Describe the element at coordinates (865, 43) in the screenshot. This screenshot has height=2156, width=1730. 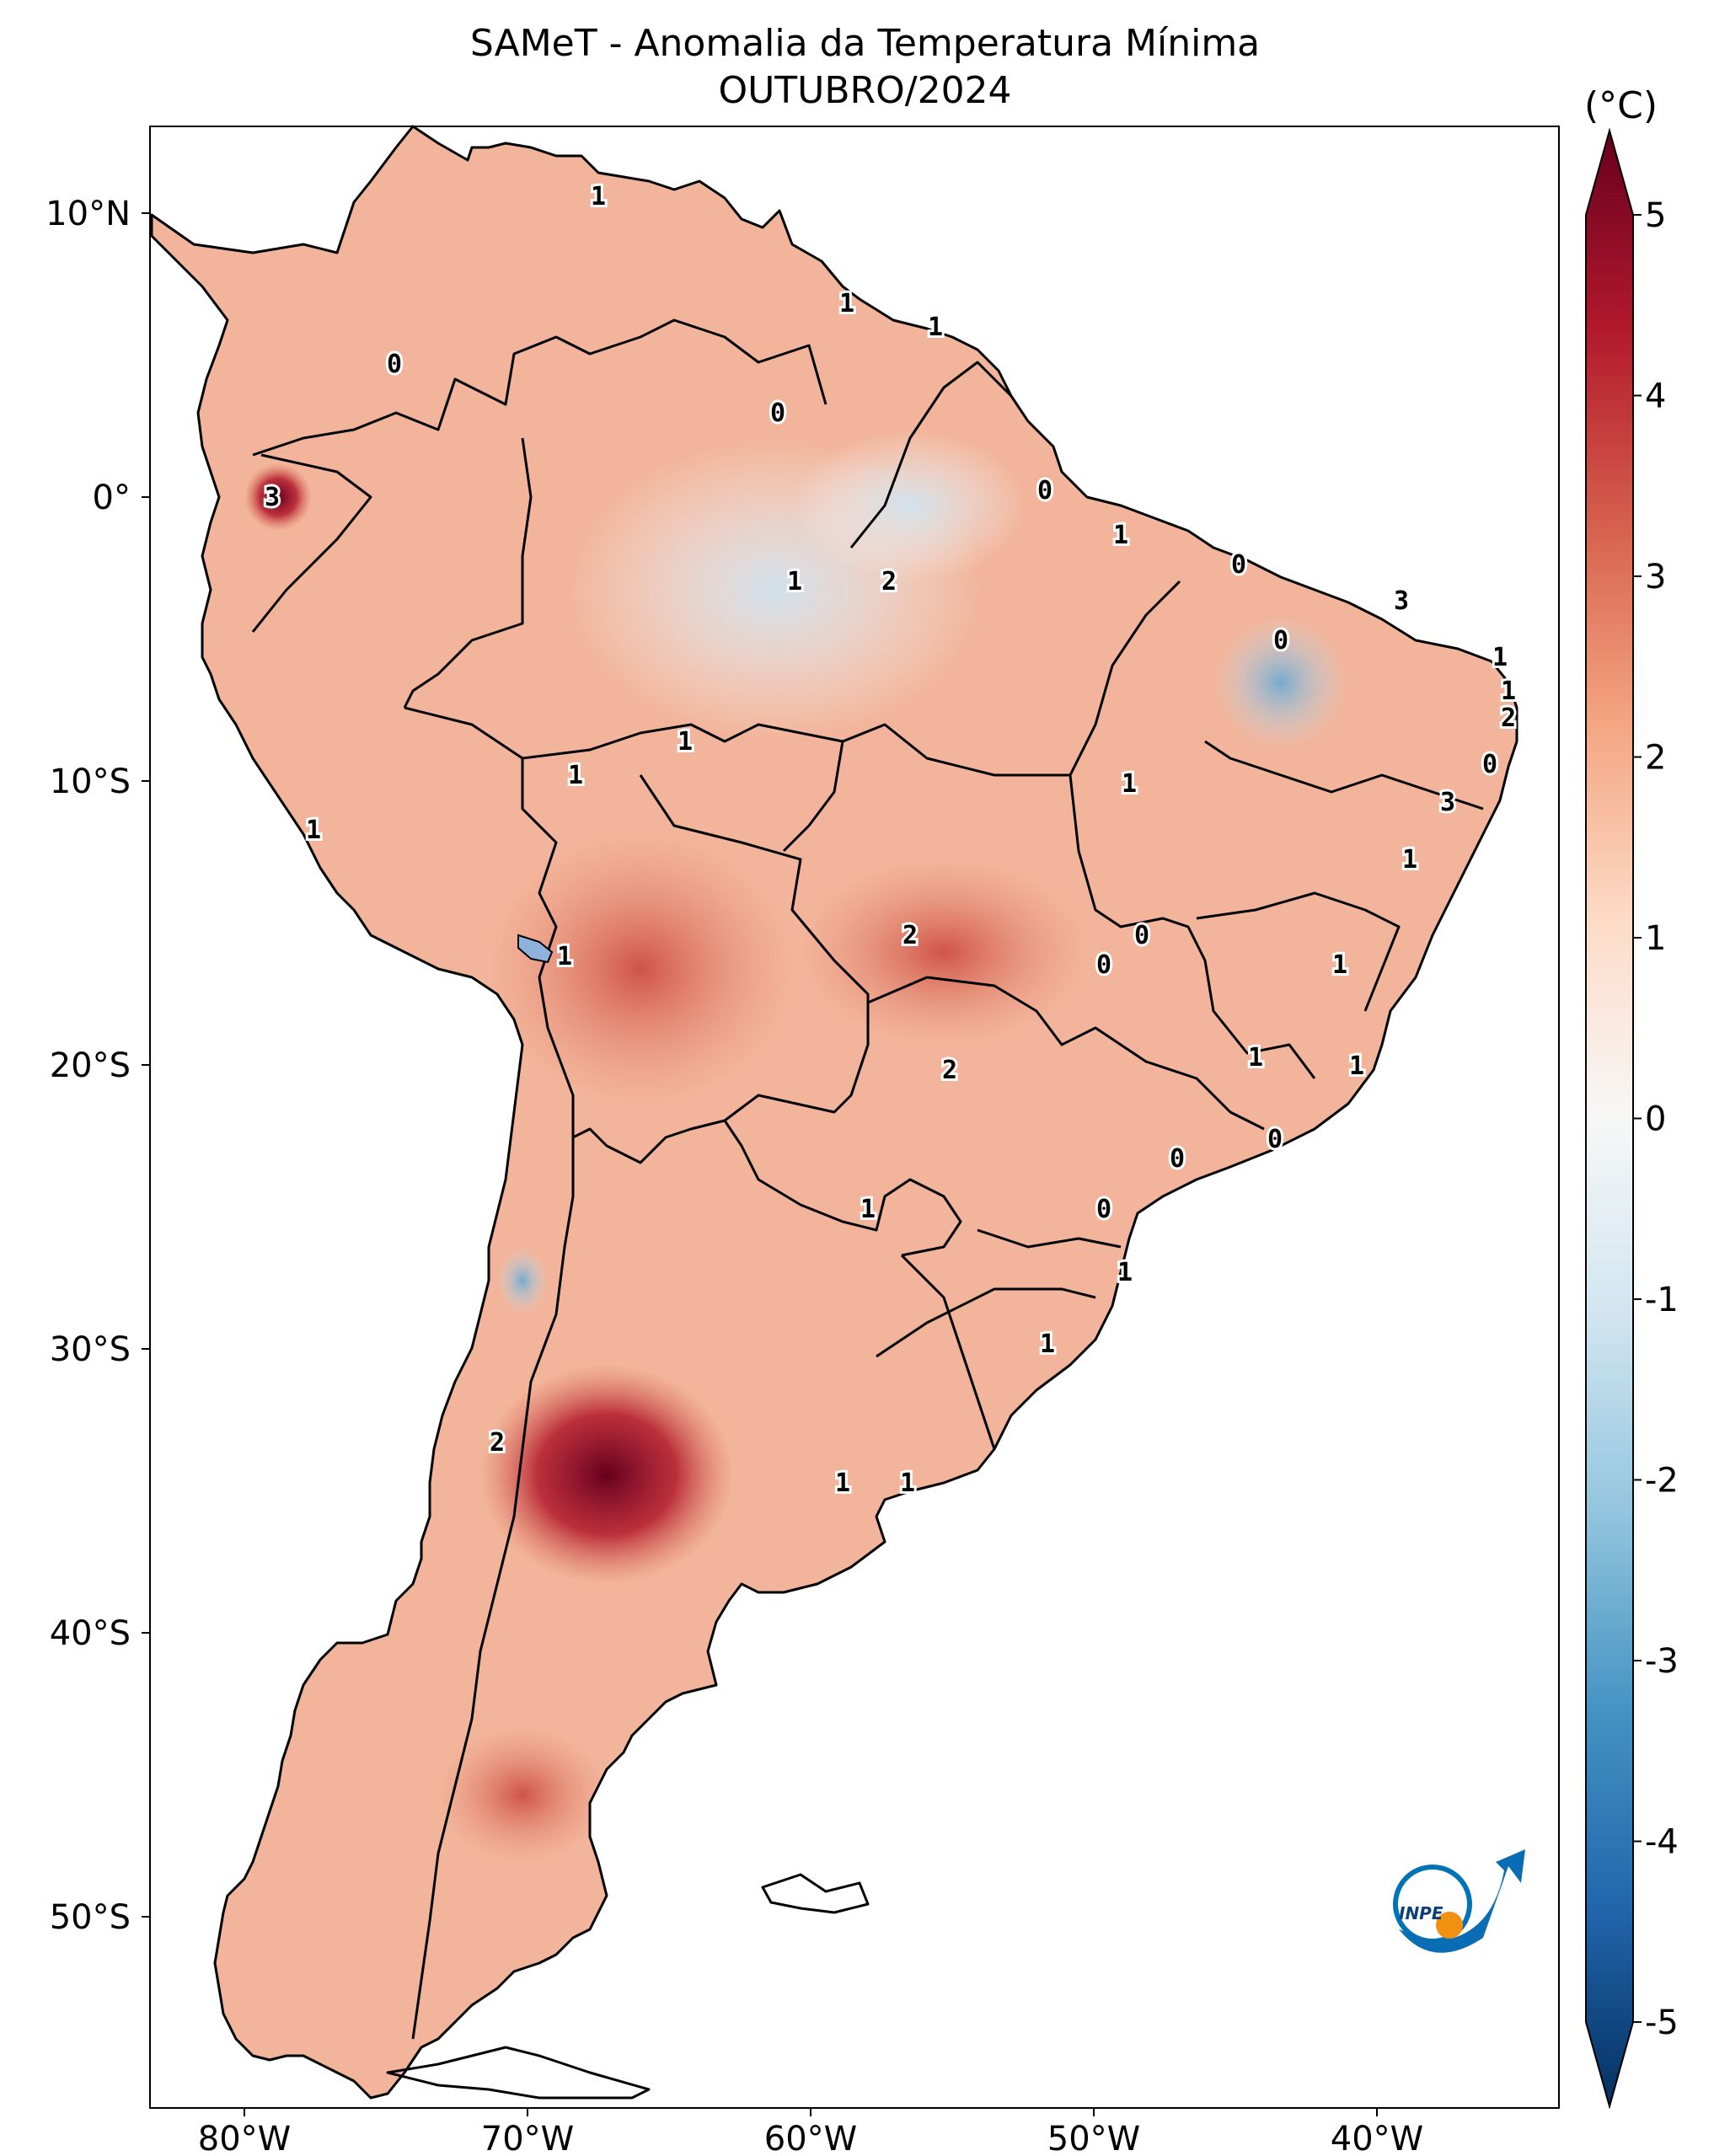
I see `map-title: SAMeT - Anomalia da Temperatura Mínima` at that location.